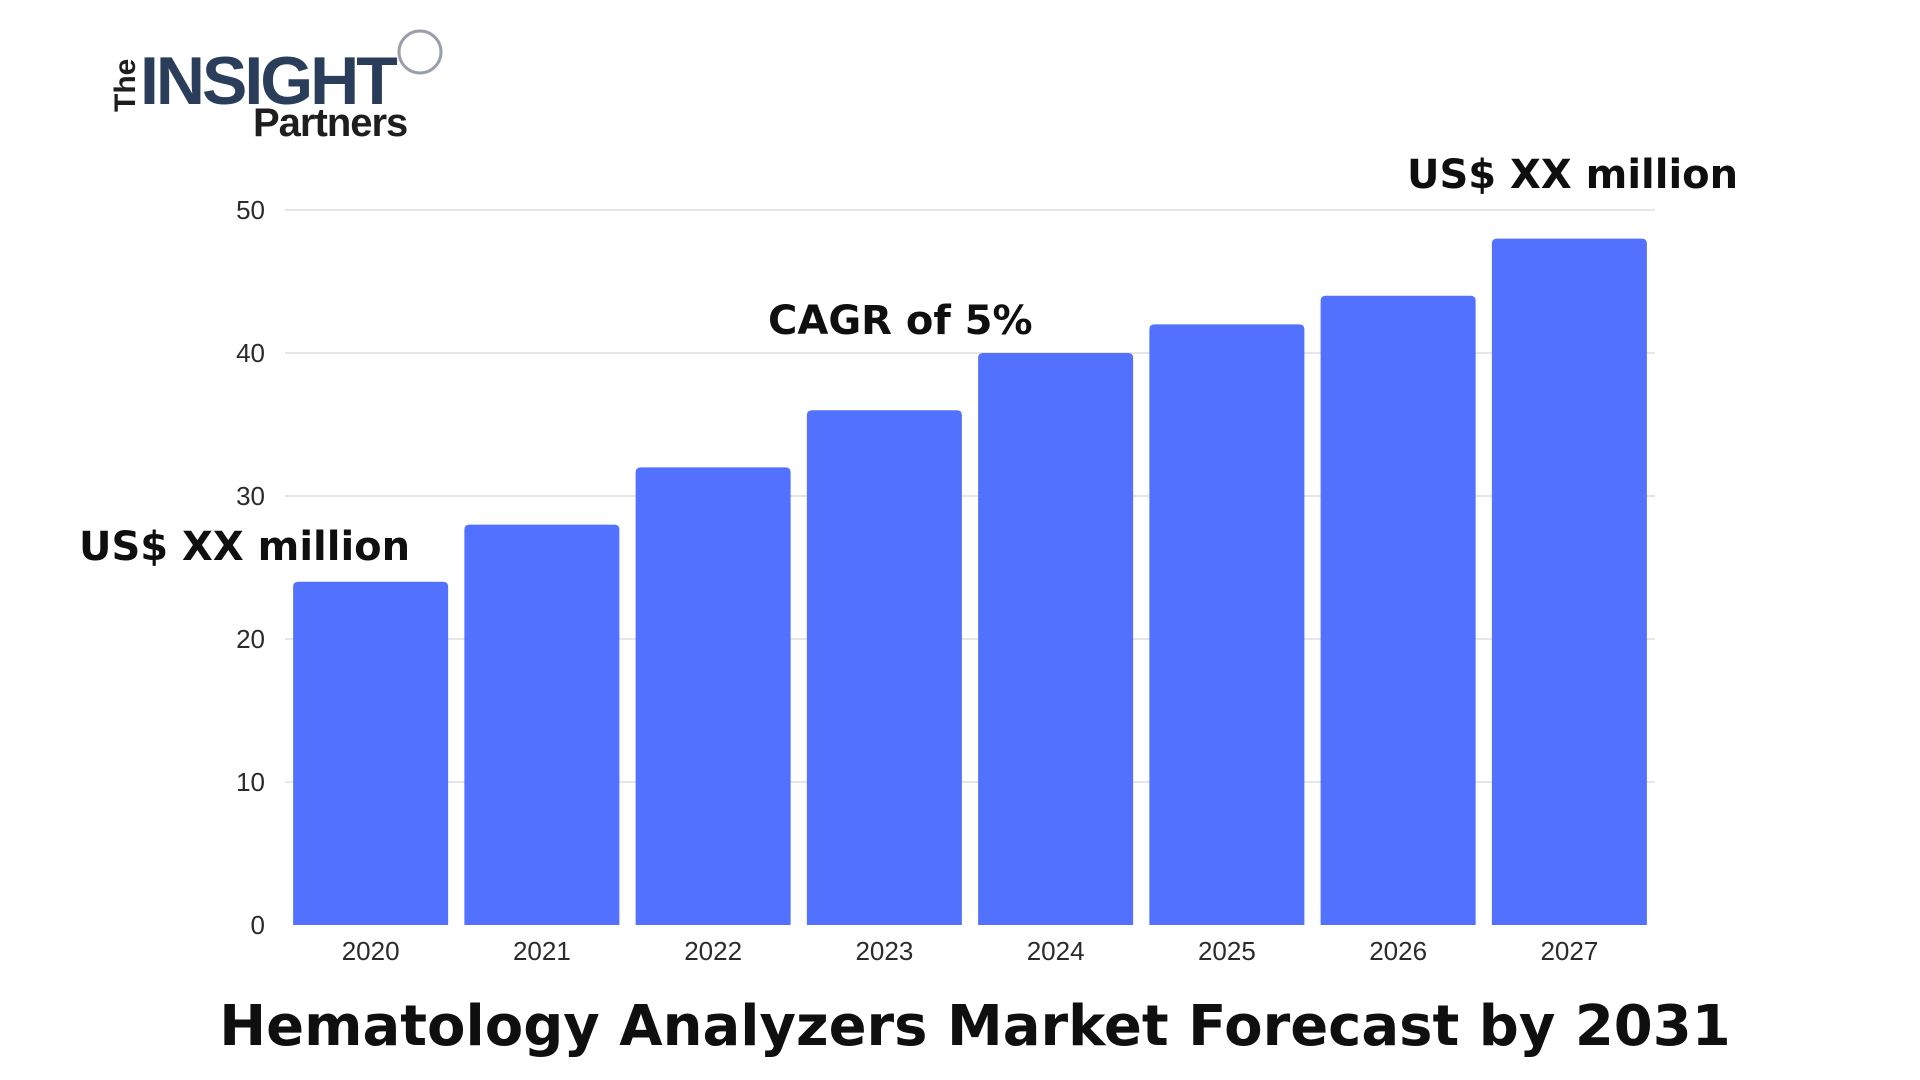  I want to click on bar-2026, so click(1398, 610).